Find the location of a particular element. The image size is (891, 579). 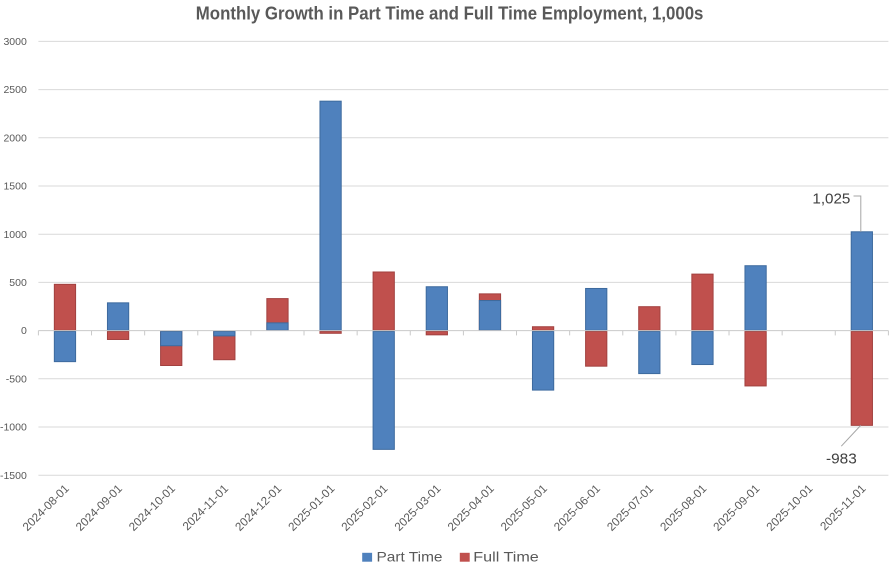

svg-text: Full Time is located at coordinates (506, 557).